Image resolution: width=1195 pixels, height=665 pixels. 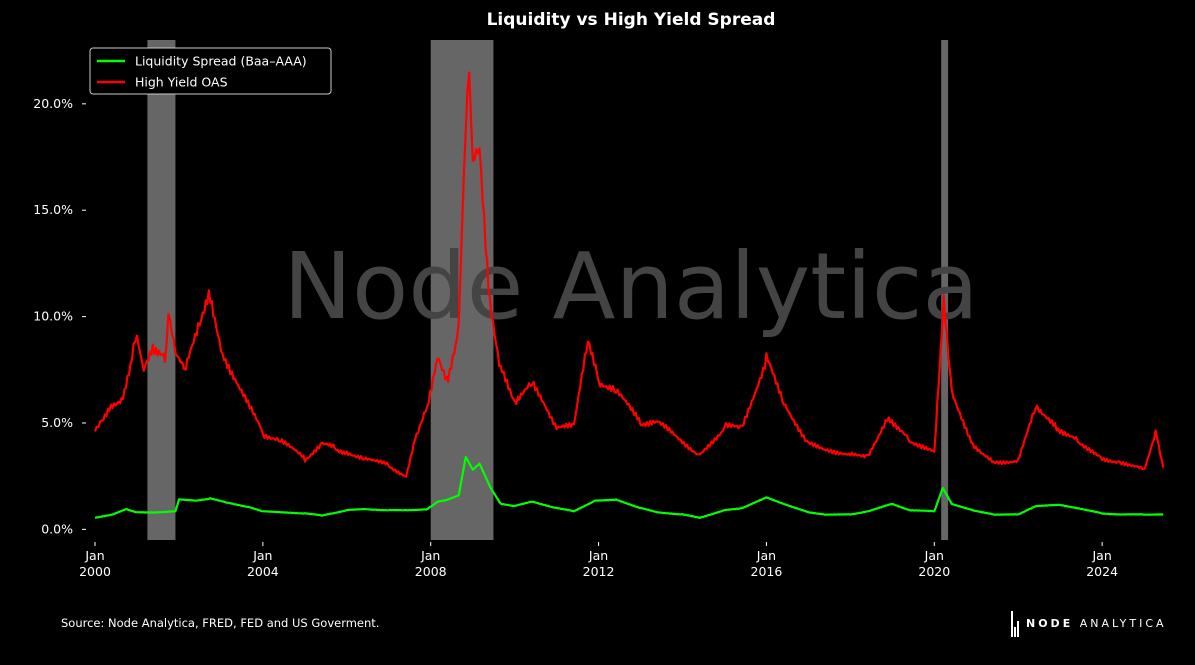 I want to click on x-tick-label-year: 2008, so click(x=431, y=571).